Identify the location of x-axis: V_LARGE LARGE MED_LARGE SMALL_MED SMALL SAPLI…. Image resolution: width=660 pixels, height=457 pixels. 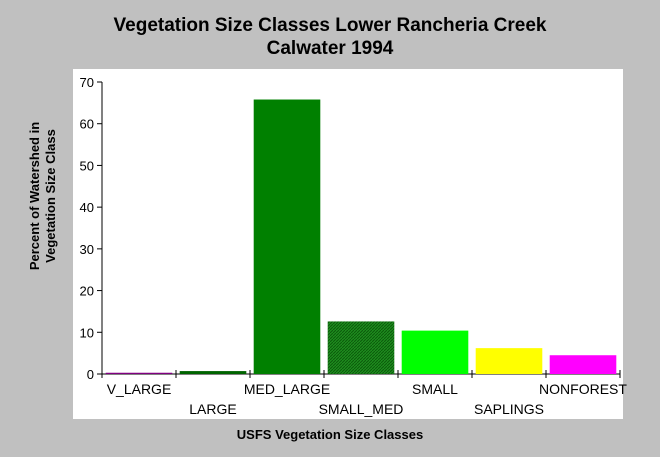
(364, 393).